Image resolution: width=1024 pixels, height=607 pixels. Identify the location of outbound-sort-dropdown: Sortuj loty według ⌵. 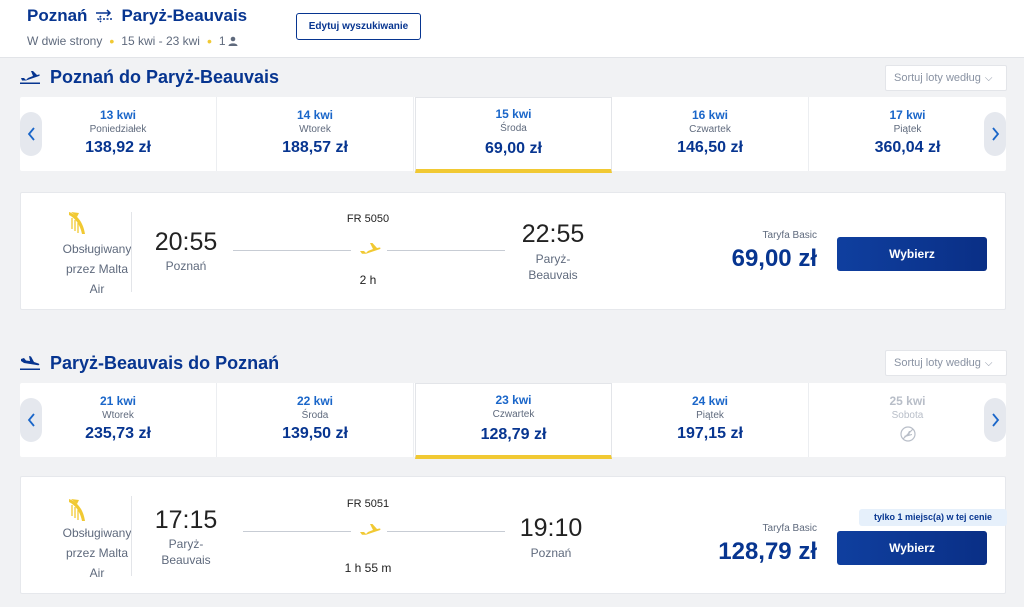
(946, 78).